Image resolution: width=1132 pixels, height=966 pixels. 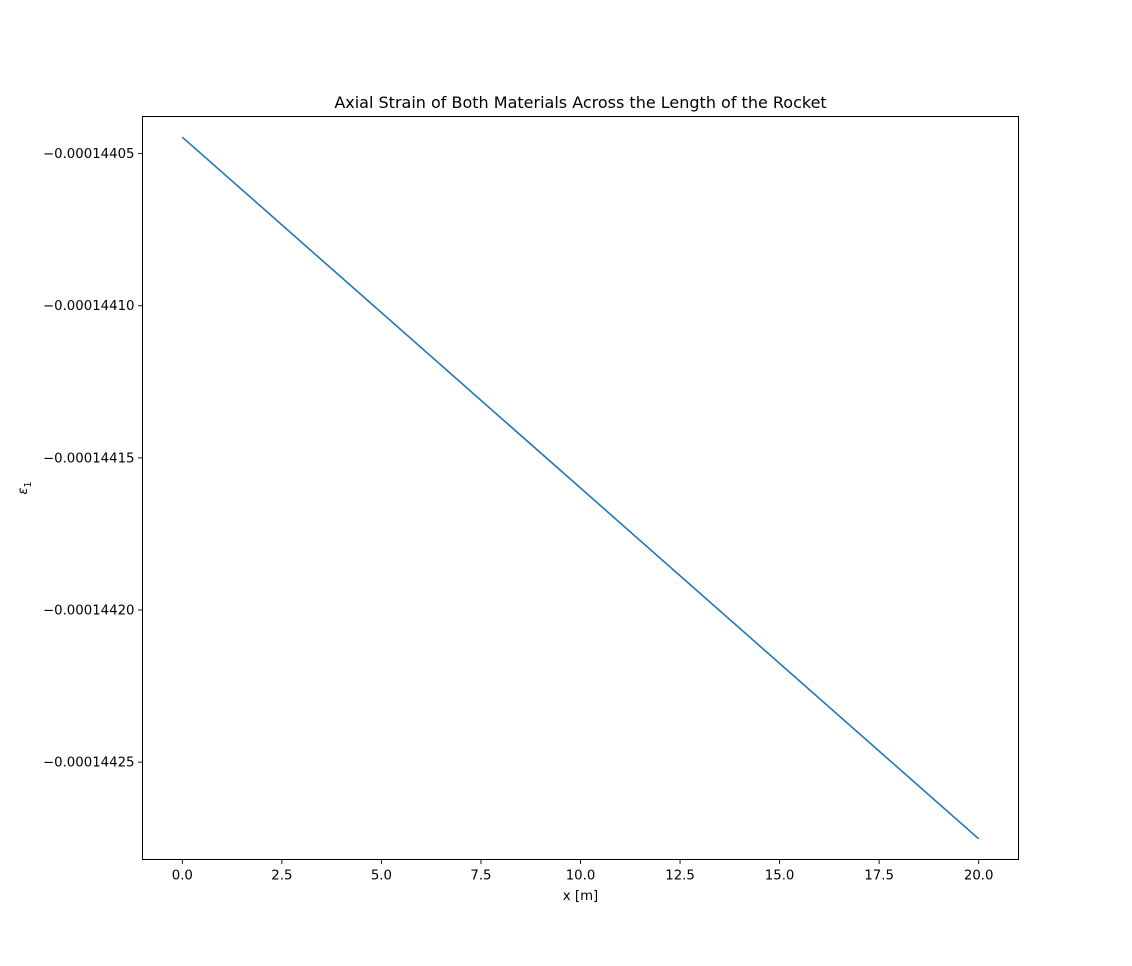 I want to click on x-tick-label: 12.5, so click(x=680, y=876).